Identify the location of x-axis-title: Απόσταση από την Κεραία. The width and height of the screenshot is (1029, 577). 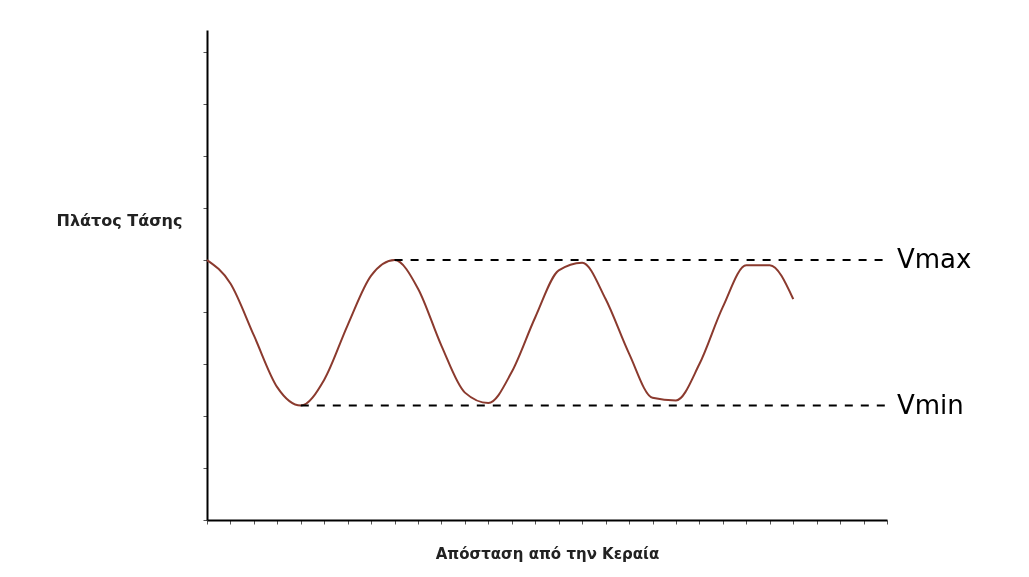
(547, 553).